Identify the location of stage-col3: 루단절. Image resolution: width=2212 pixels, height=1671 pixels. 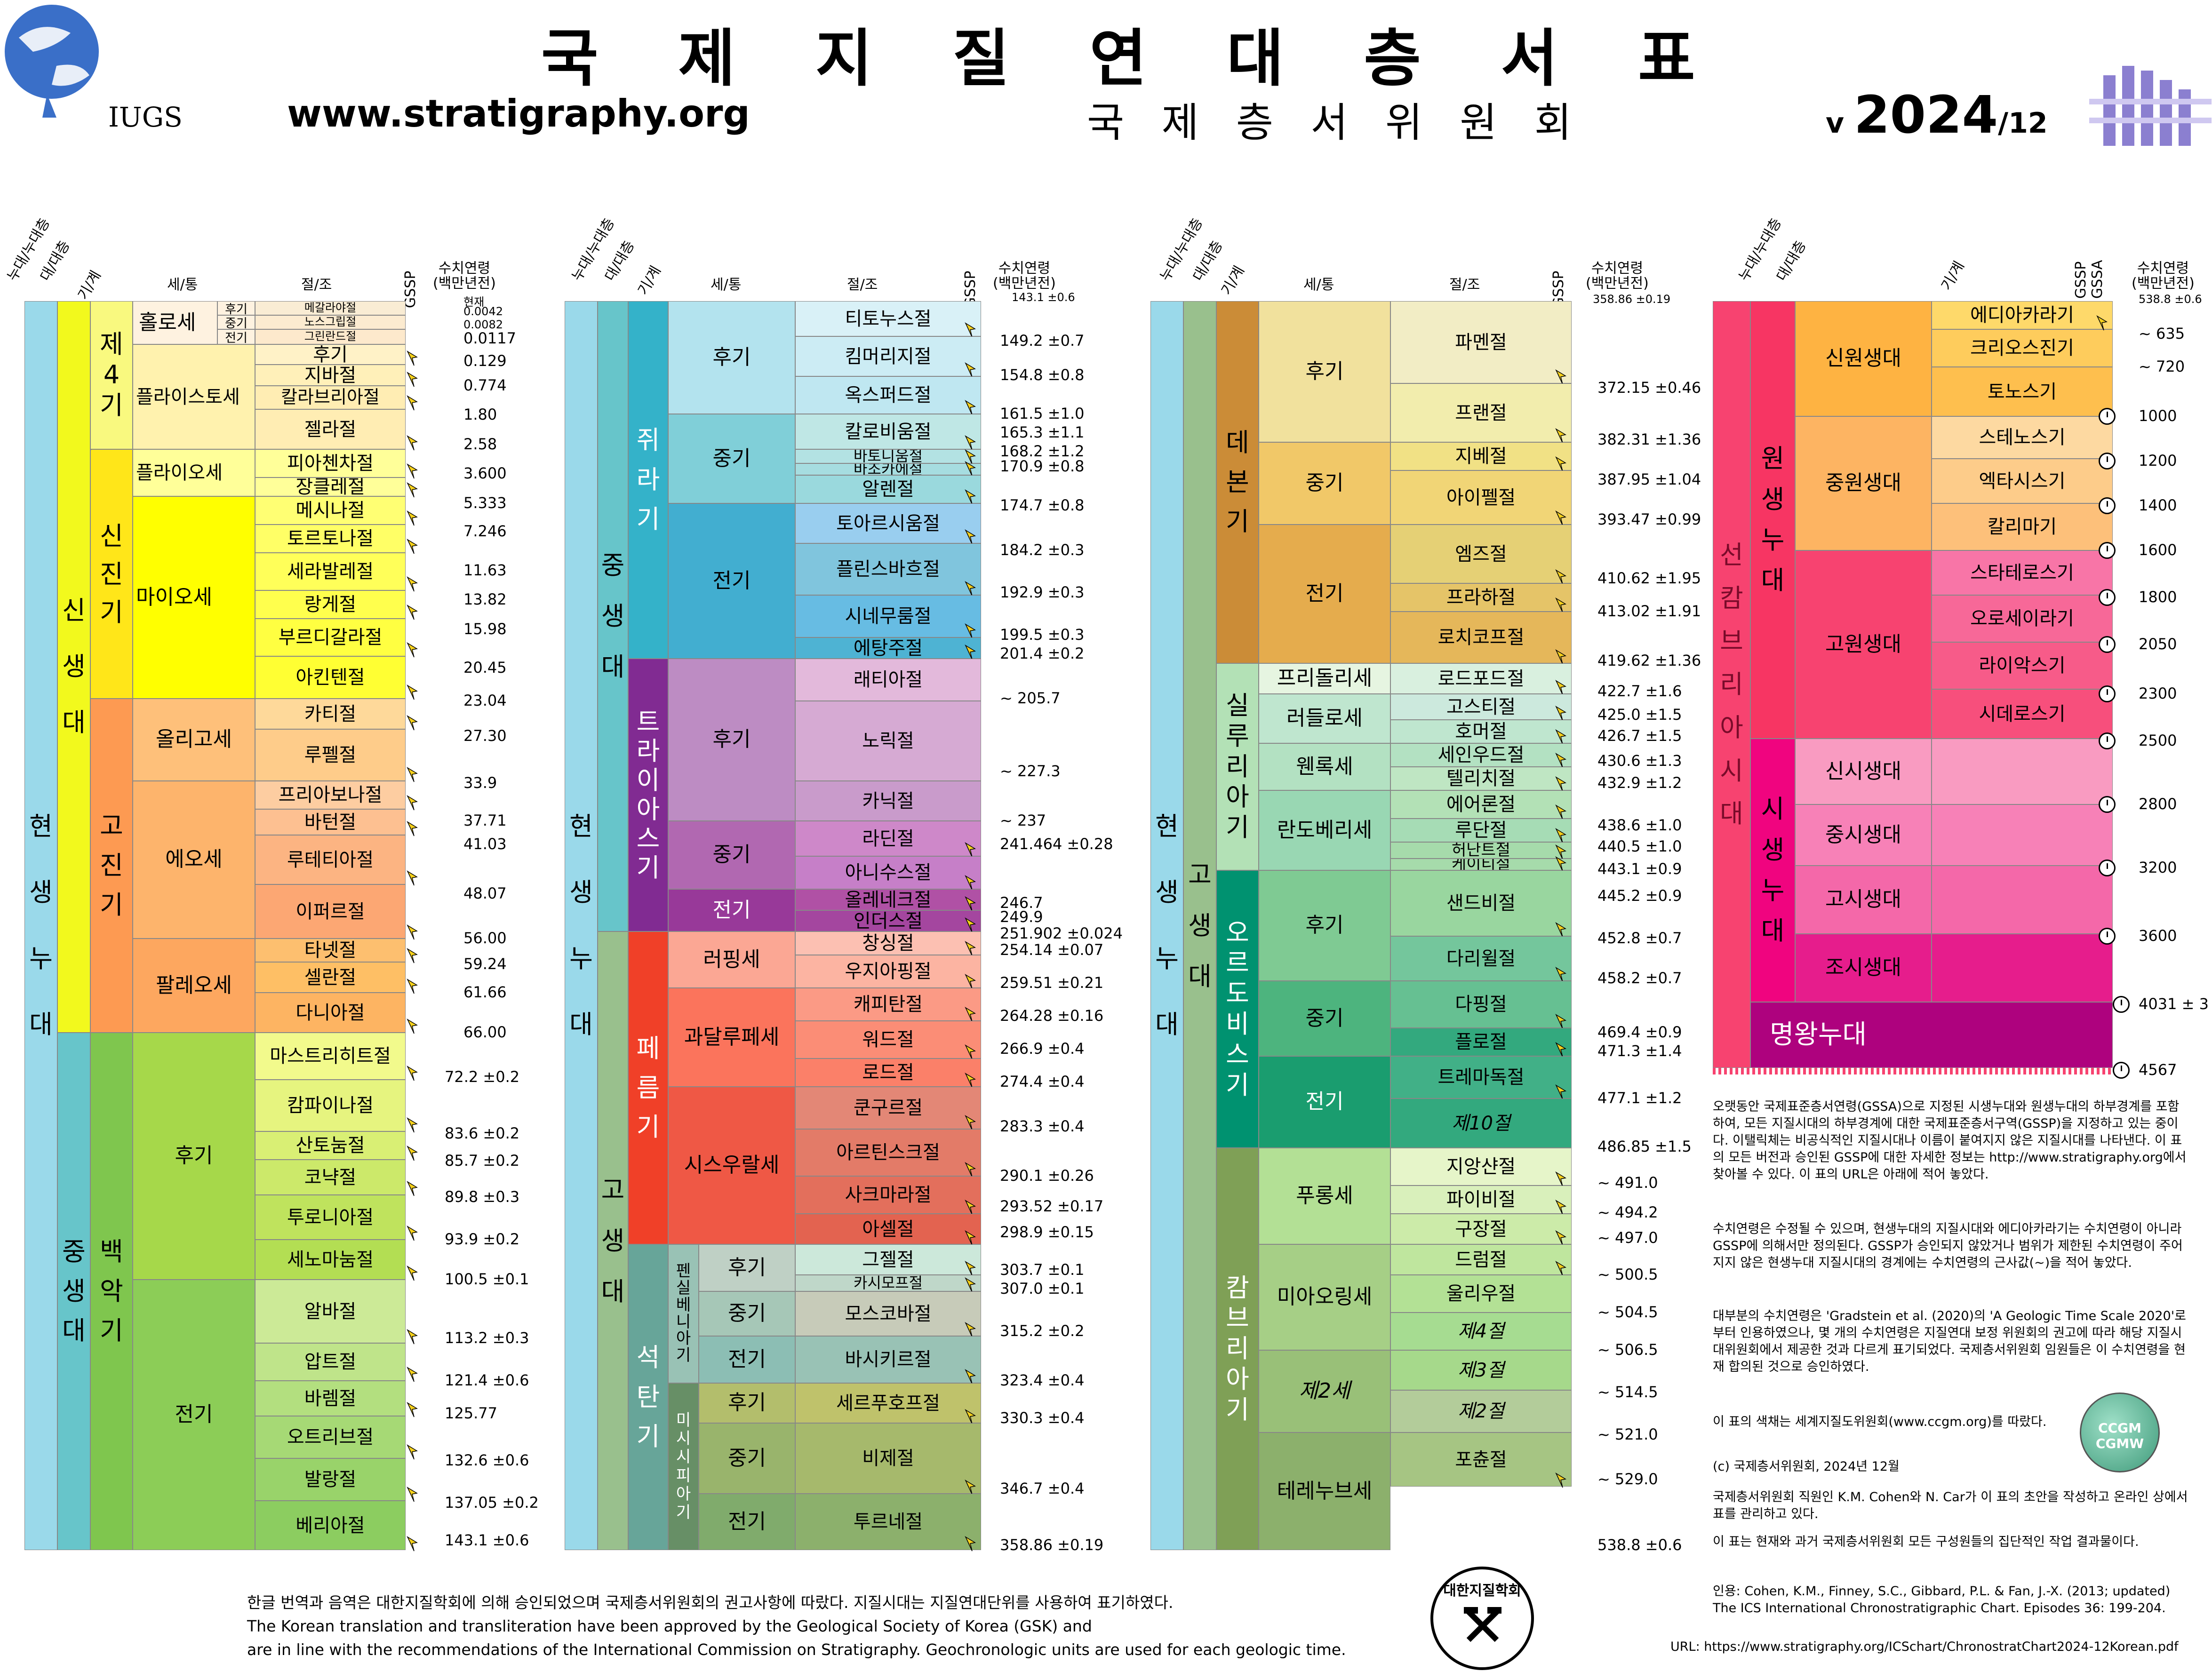
(1481, 830).